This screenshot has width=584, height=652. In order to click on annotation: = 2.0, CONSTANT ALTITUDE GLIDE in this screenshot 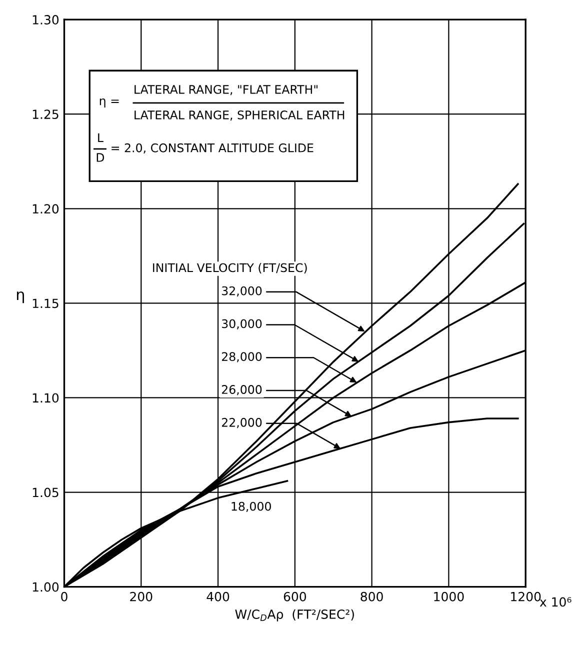, I will do `click(213, 148)`.